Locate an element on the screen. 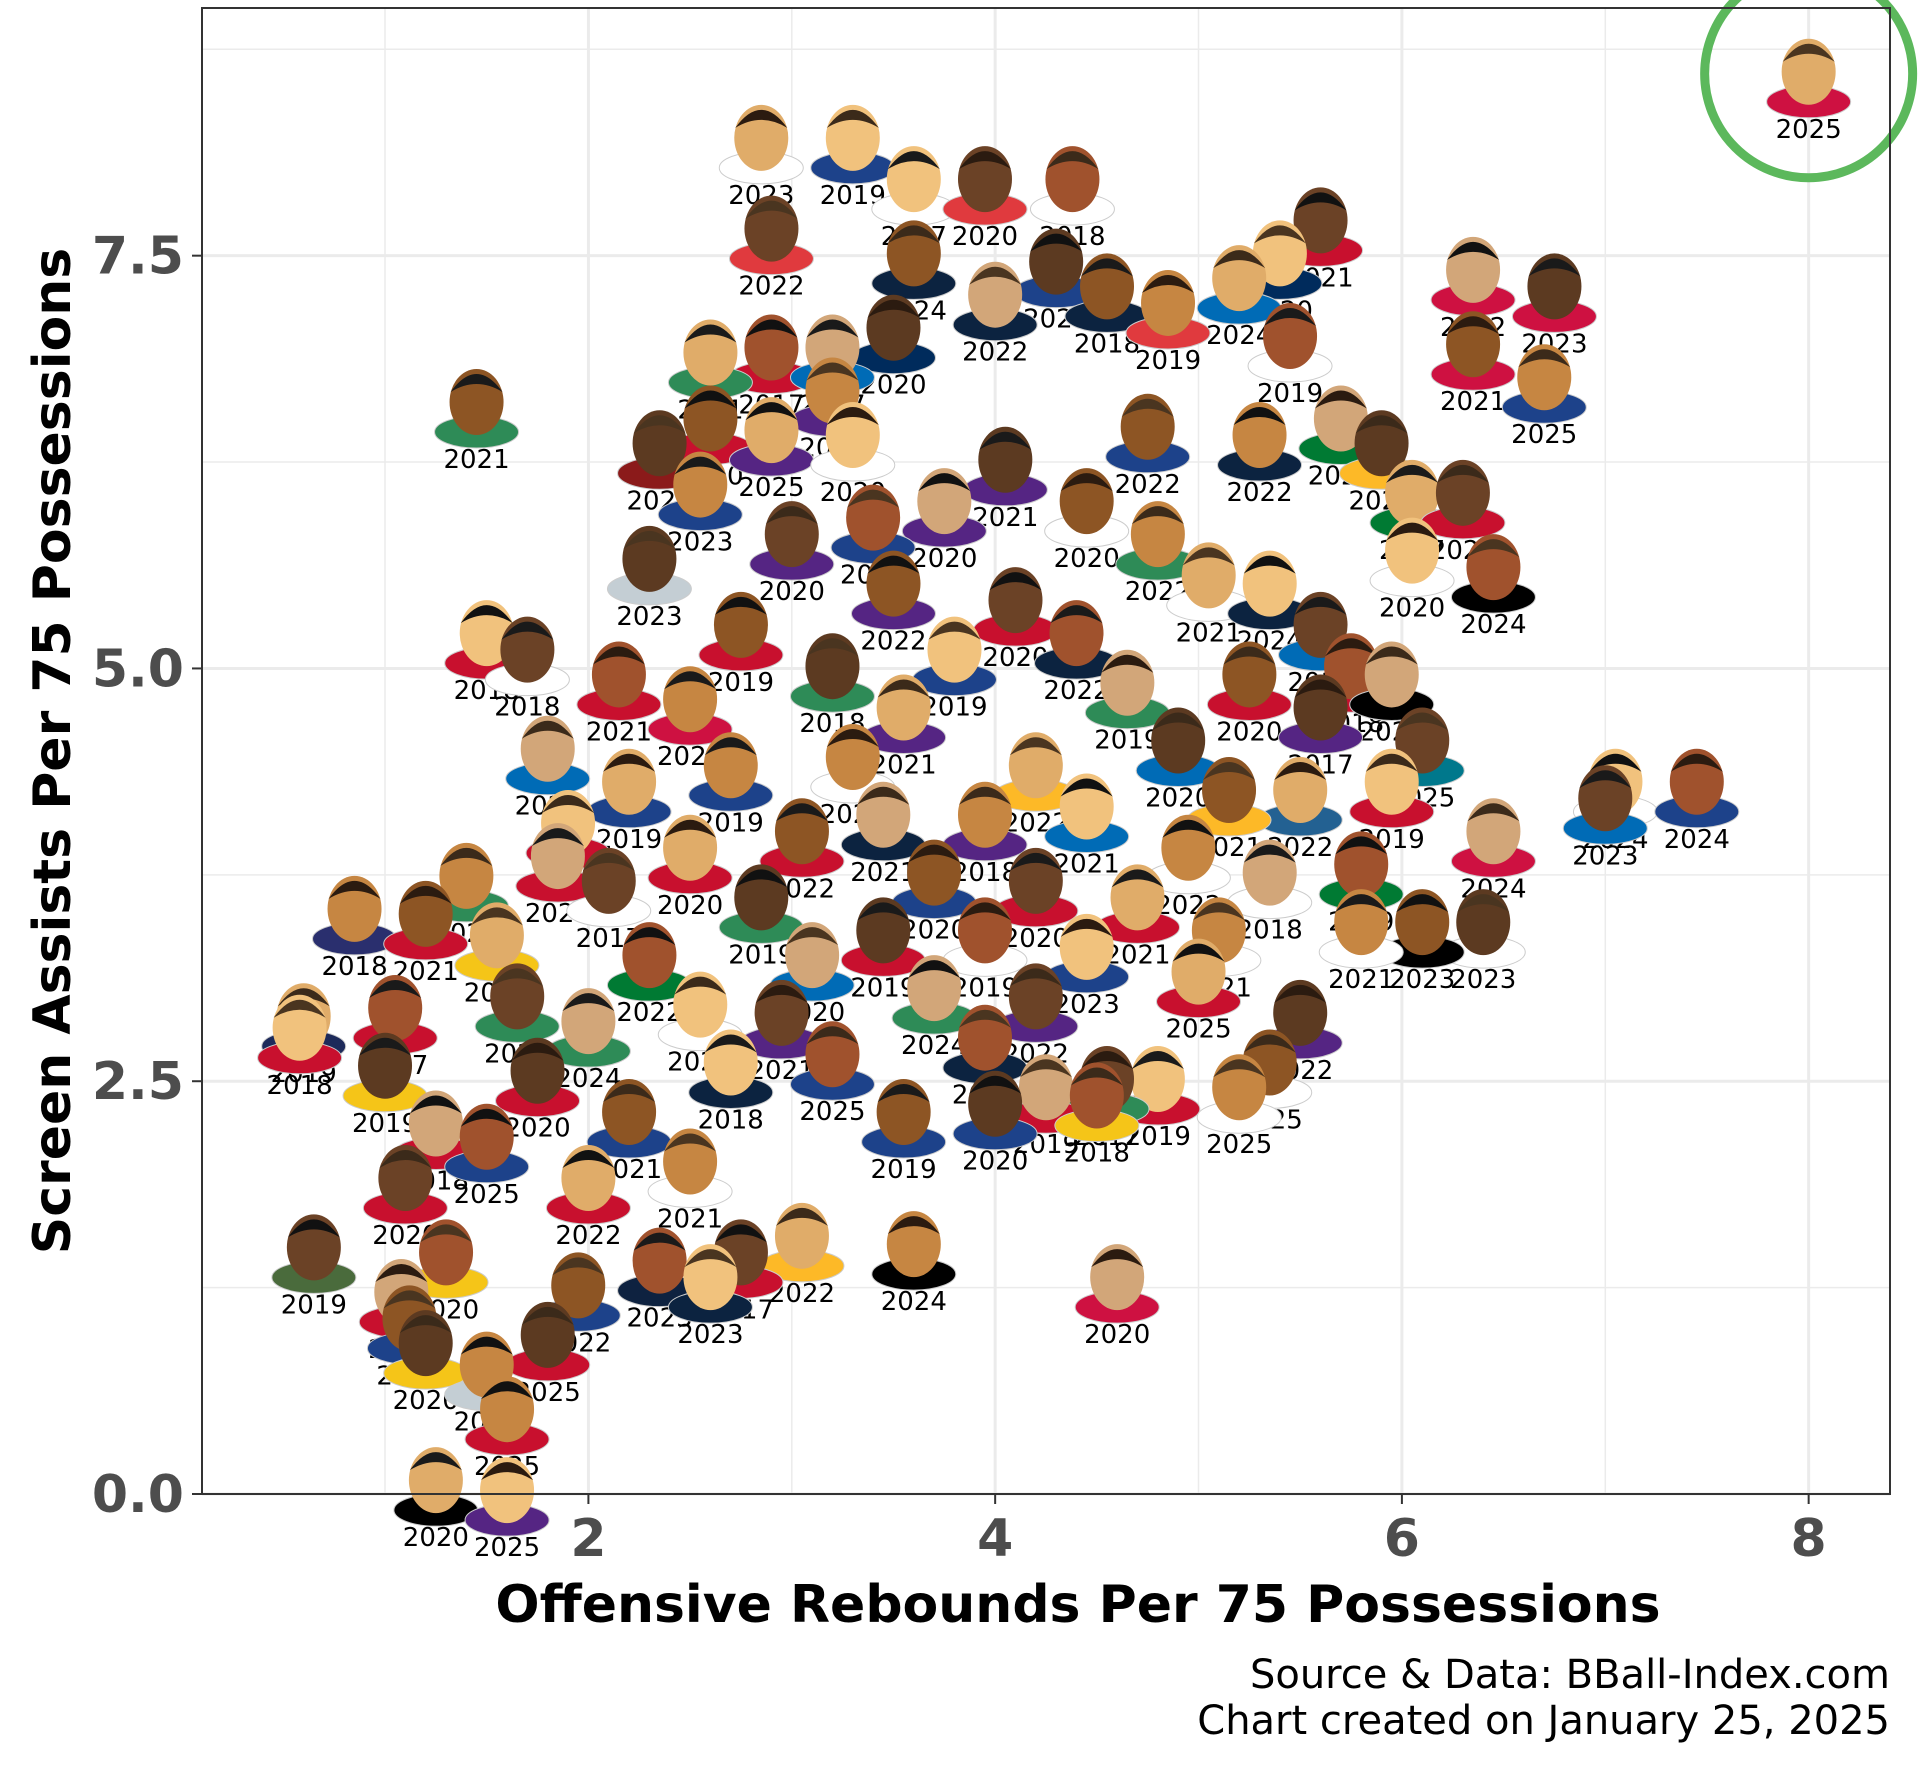 This screenshot has width=1920, height=1766. player-point: 2018 is located at coordinates (985, 834).